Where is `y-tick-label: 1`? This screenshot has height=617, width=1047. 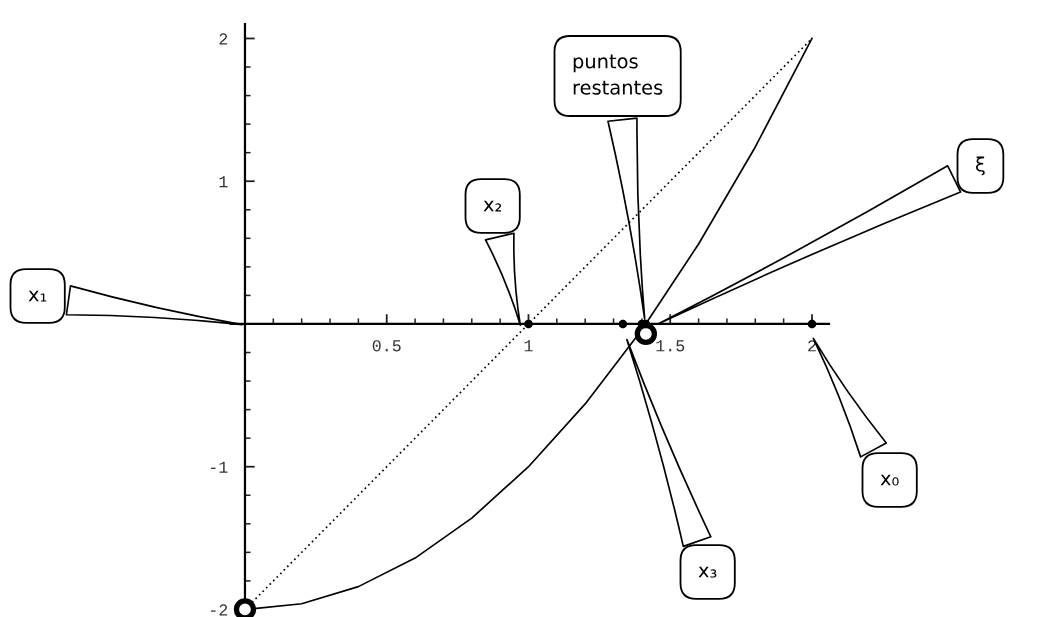
y-tick-label: 1 is located at coordinates (223, 182).